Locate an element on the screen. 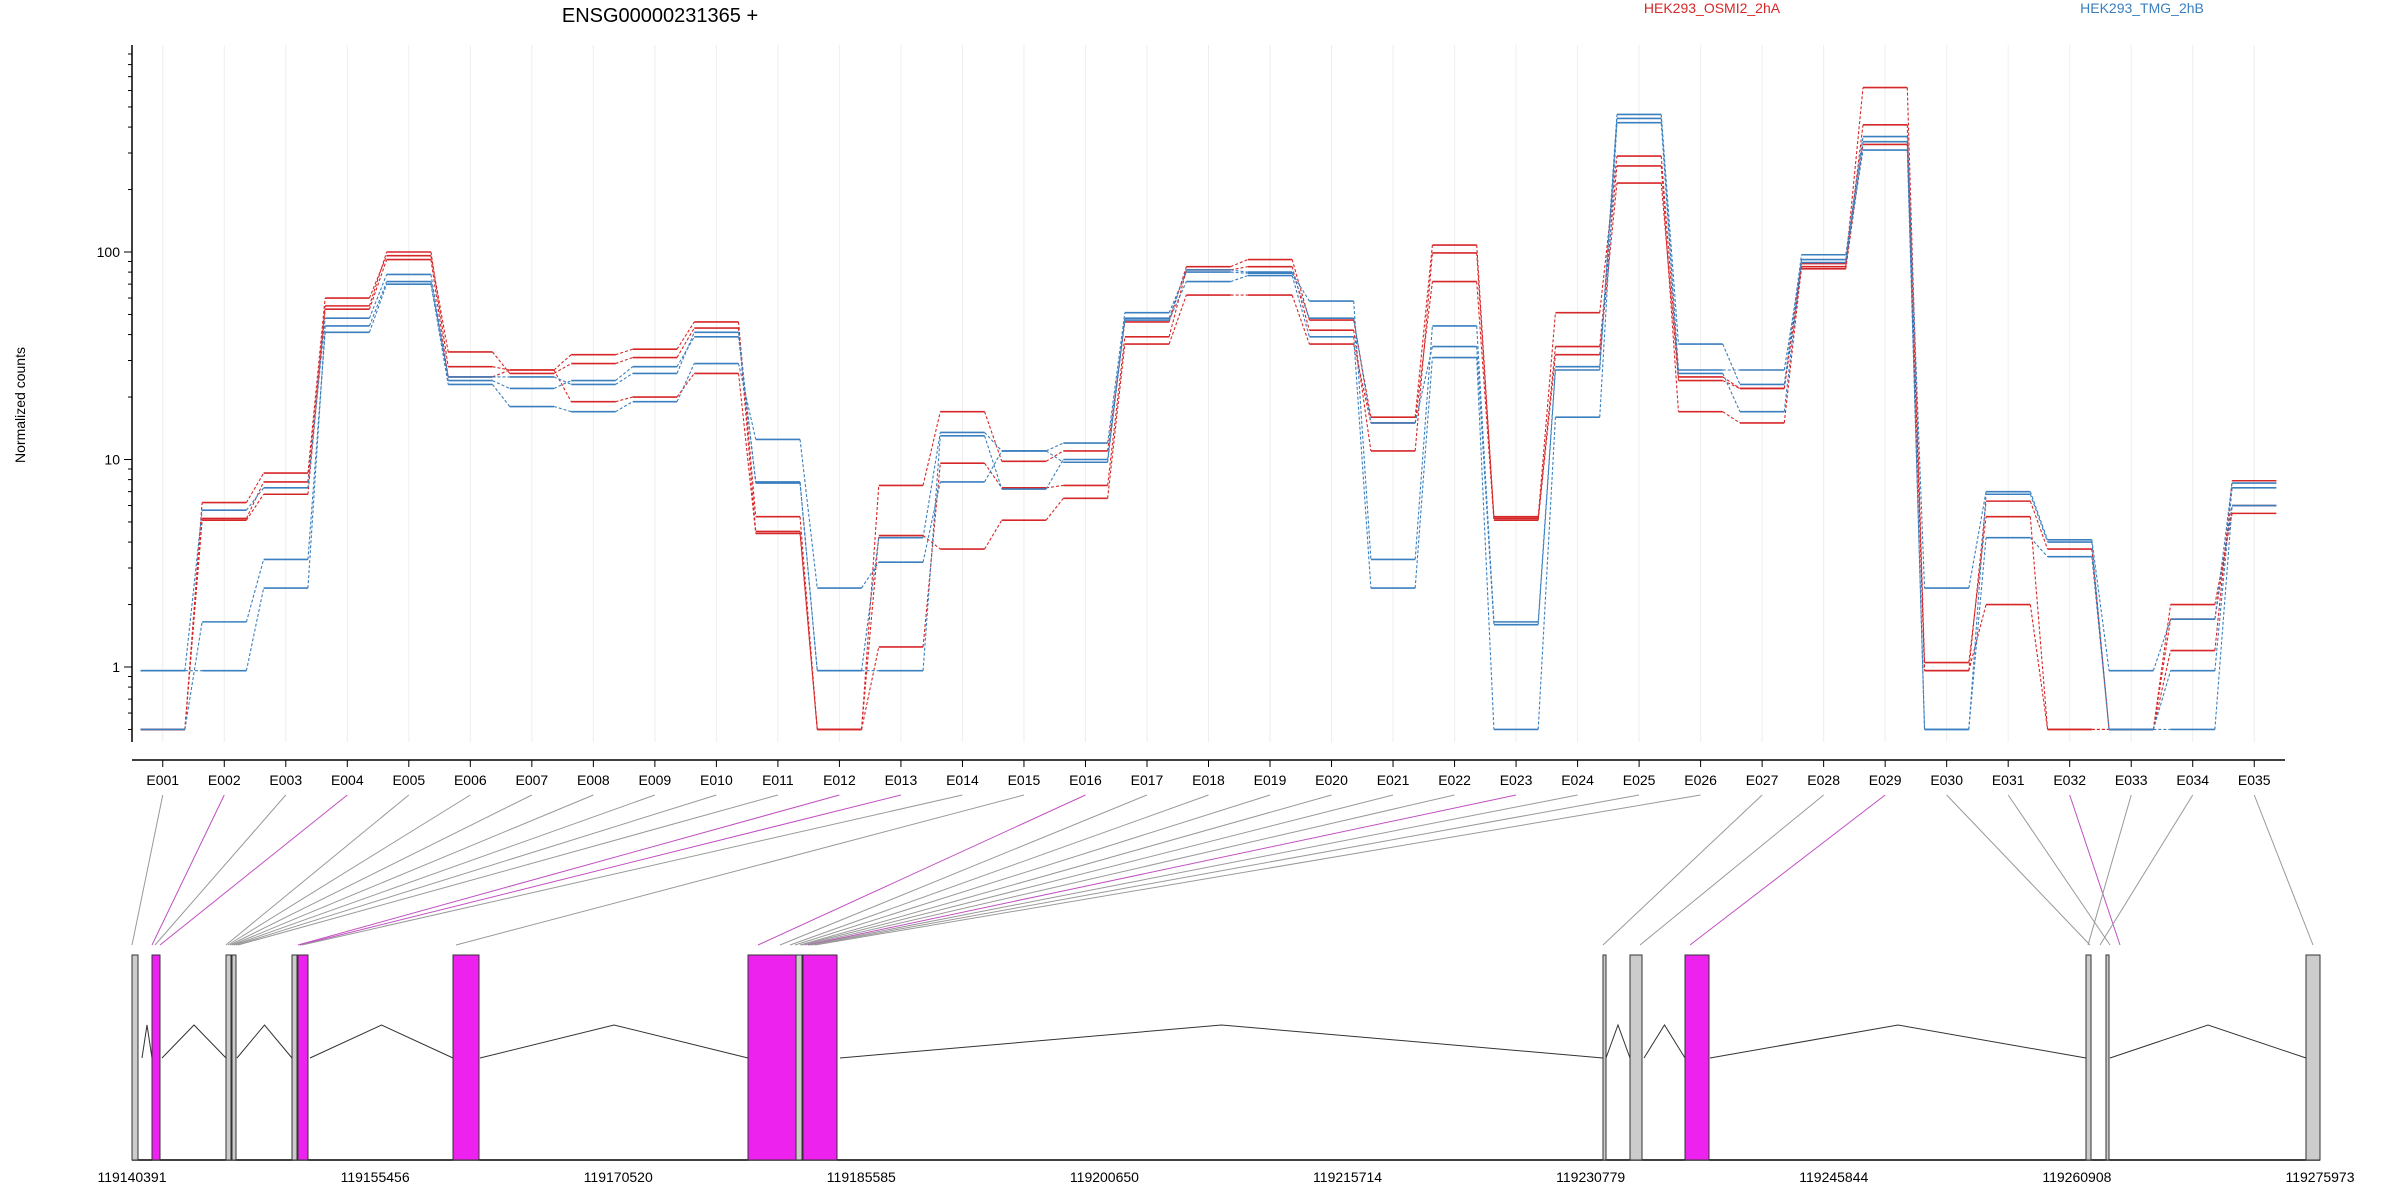 This screenshot has height=1200, width=2400. x-tick-label: E033 is located at coordinates (2131, 780).